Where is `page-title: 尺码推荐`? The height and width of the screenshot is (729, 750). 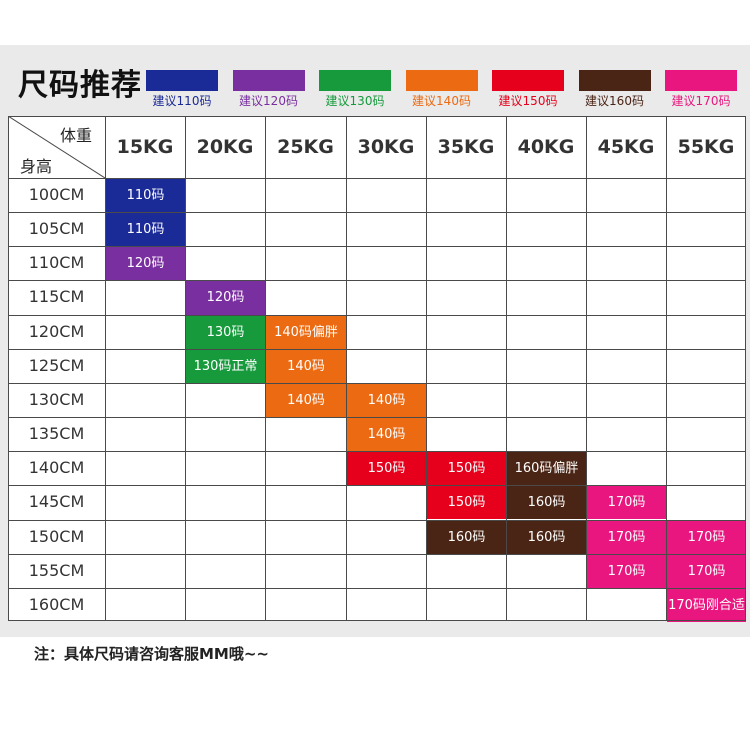 page-title: 尺码推荐 is located at coordinates (80, 85).